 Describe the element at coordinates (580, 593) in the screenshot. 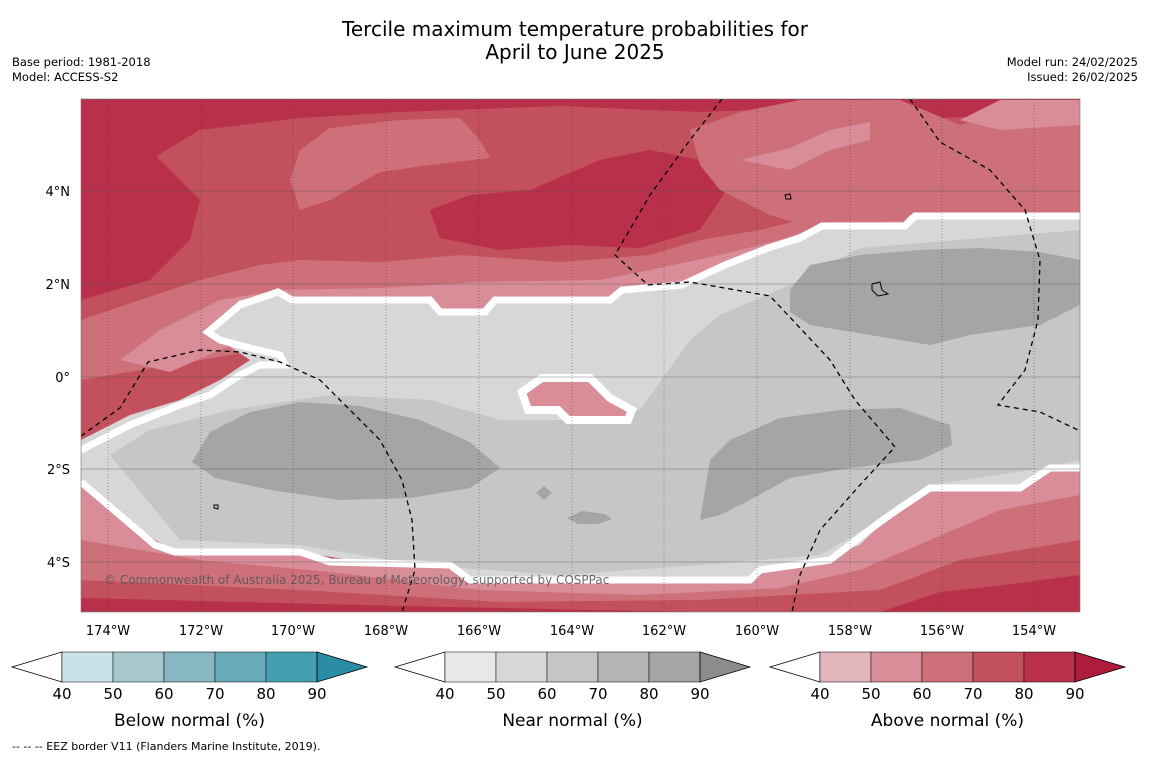

I see `above-90-south` at that location.